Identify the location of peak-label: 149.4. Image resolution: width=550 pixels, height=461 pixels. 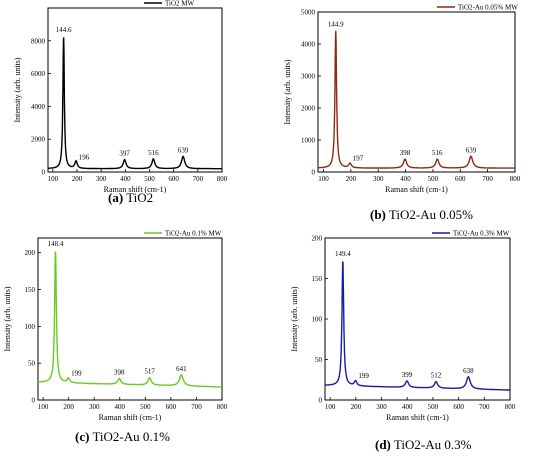
(343, 254).